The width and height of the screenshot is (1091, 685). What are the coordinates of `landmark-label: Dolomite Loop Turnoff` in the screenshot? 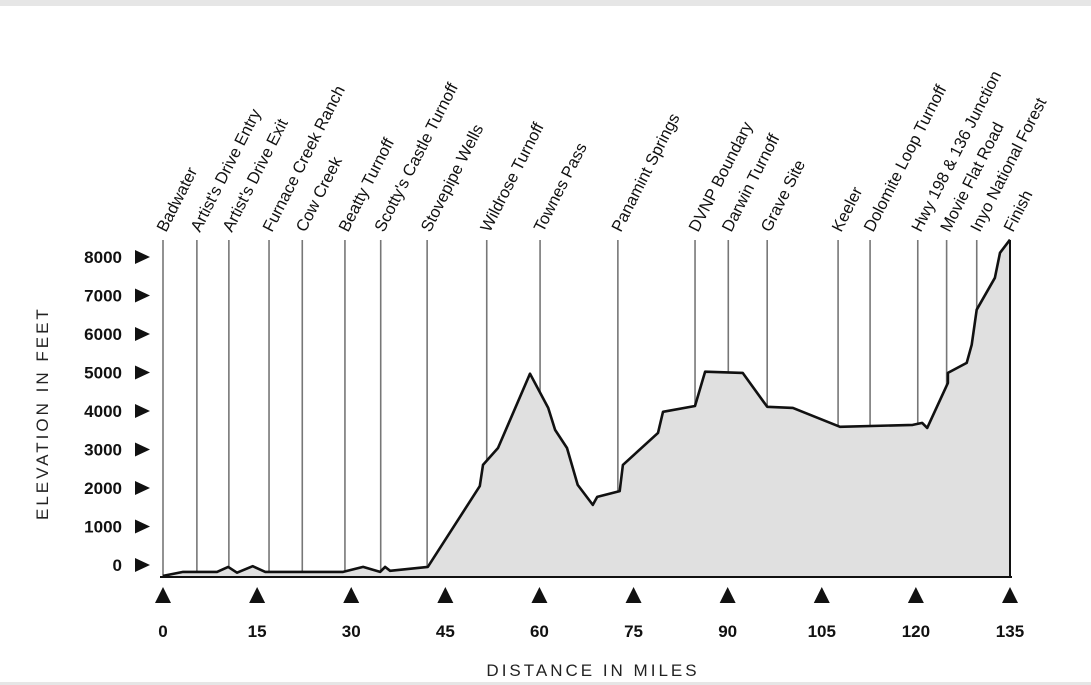 It's located at (906, 158).